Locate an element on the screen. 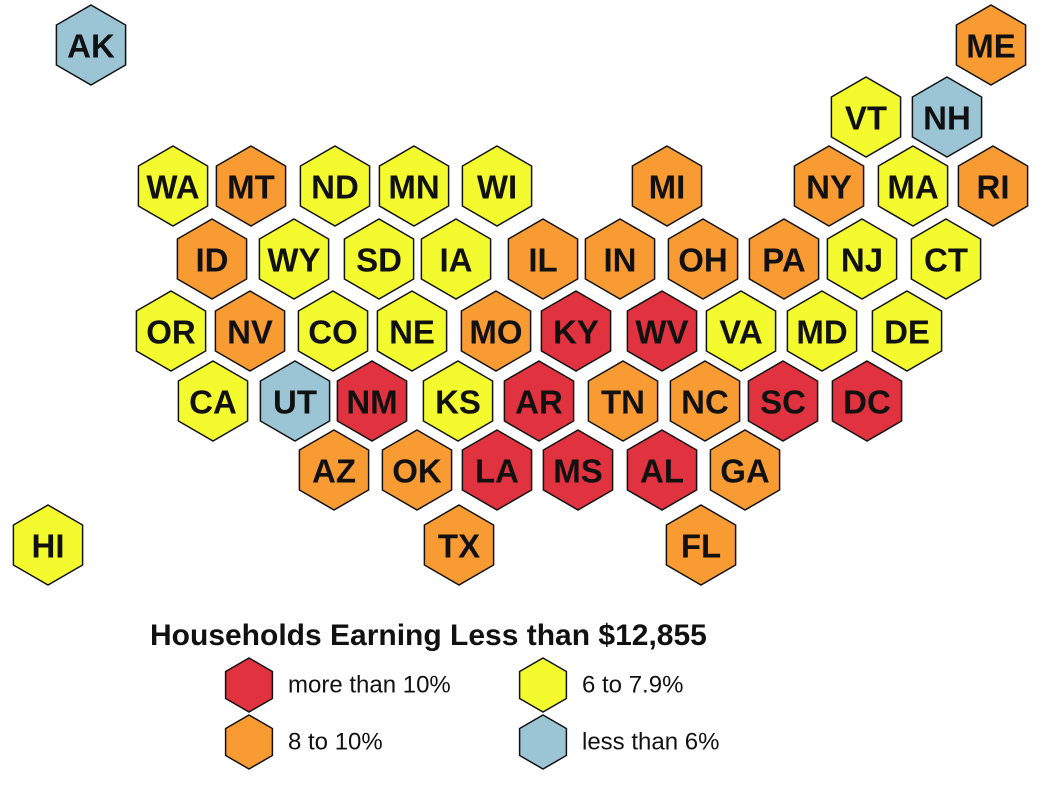  state-tile-mn: MN is located at coordinates (414, 186).